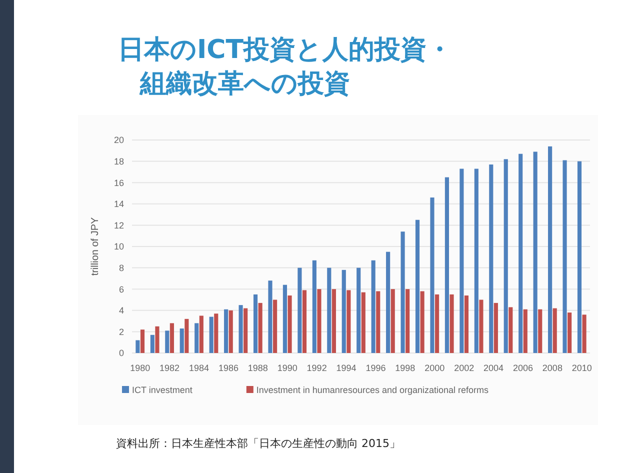 This screenshot has width=623, height=473. I want to click on legend-label: Investment in humanresources and organizational reforms, so click(373, 390).